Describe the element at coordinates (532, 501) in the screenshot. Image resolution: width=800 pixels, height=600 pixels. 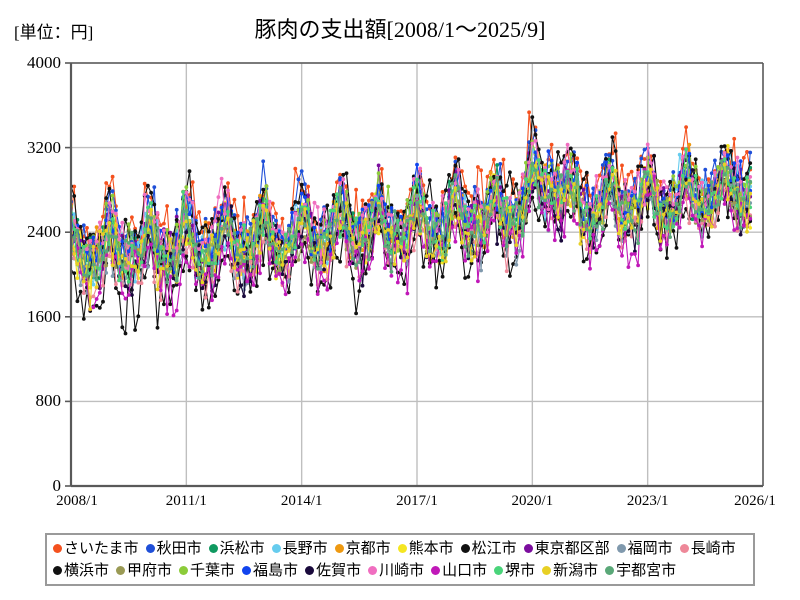
I see `x-axis-tick-label: 2020/1` at that location.